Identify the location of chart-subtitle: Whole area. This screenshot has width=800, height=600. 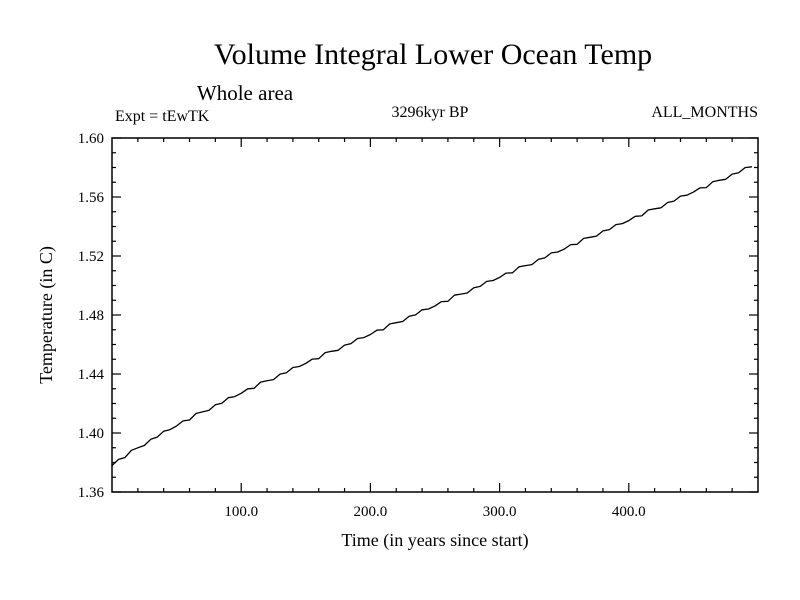
(245, 93).